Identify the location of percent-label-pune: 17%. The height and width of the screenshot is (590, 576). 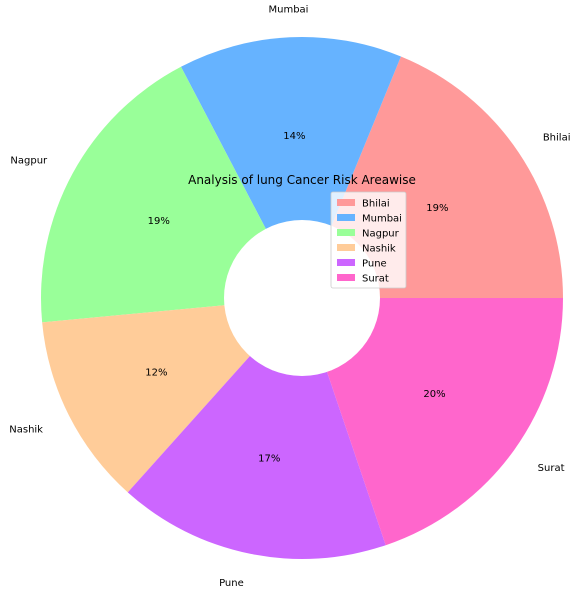
(269, 459).